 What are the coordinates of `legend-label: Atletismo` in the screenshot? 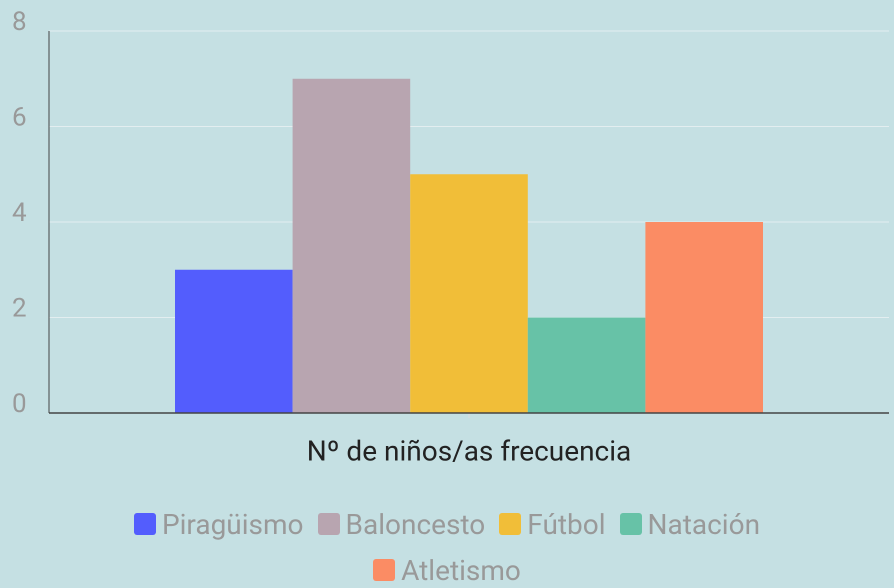 It's located at (461, 570).